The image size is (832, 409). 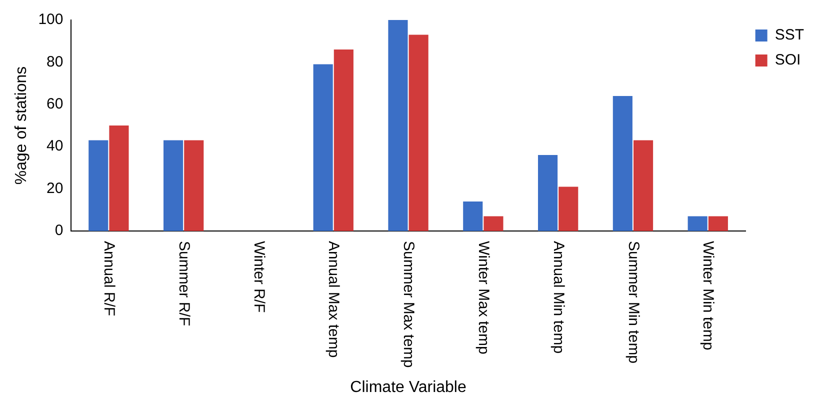 What do you see at coordinates (55, 61) in the screenshot?
I see `y-tick-label: 80` at bounding box center [55, 61].